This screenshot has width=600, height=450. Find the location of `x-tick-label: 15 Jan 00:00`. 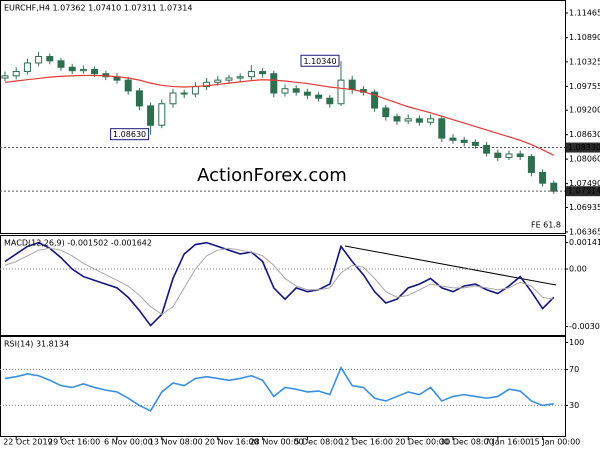

x-tick-label: 15 Jan 00:00 is located at coordinates (555, 442).